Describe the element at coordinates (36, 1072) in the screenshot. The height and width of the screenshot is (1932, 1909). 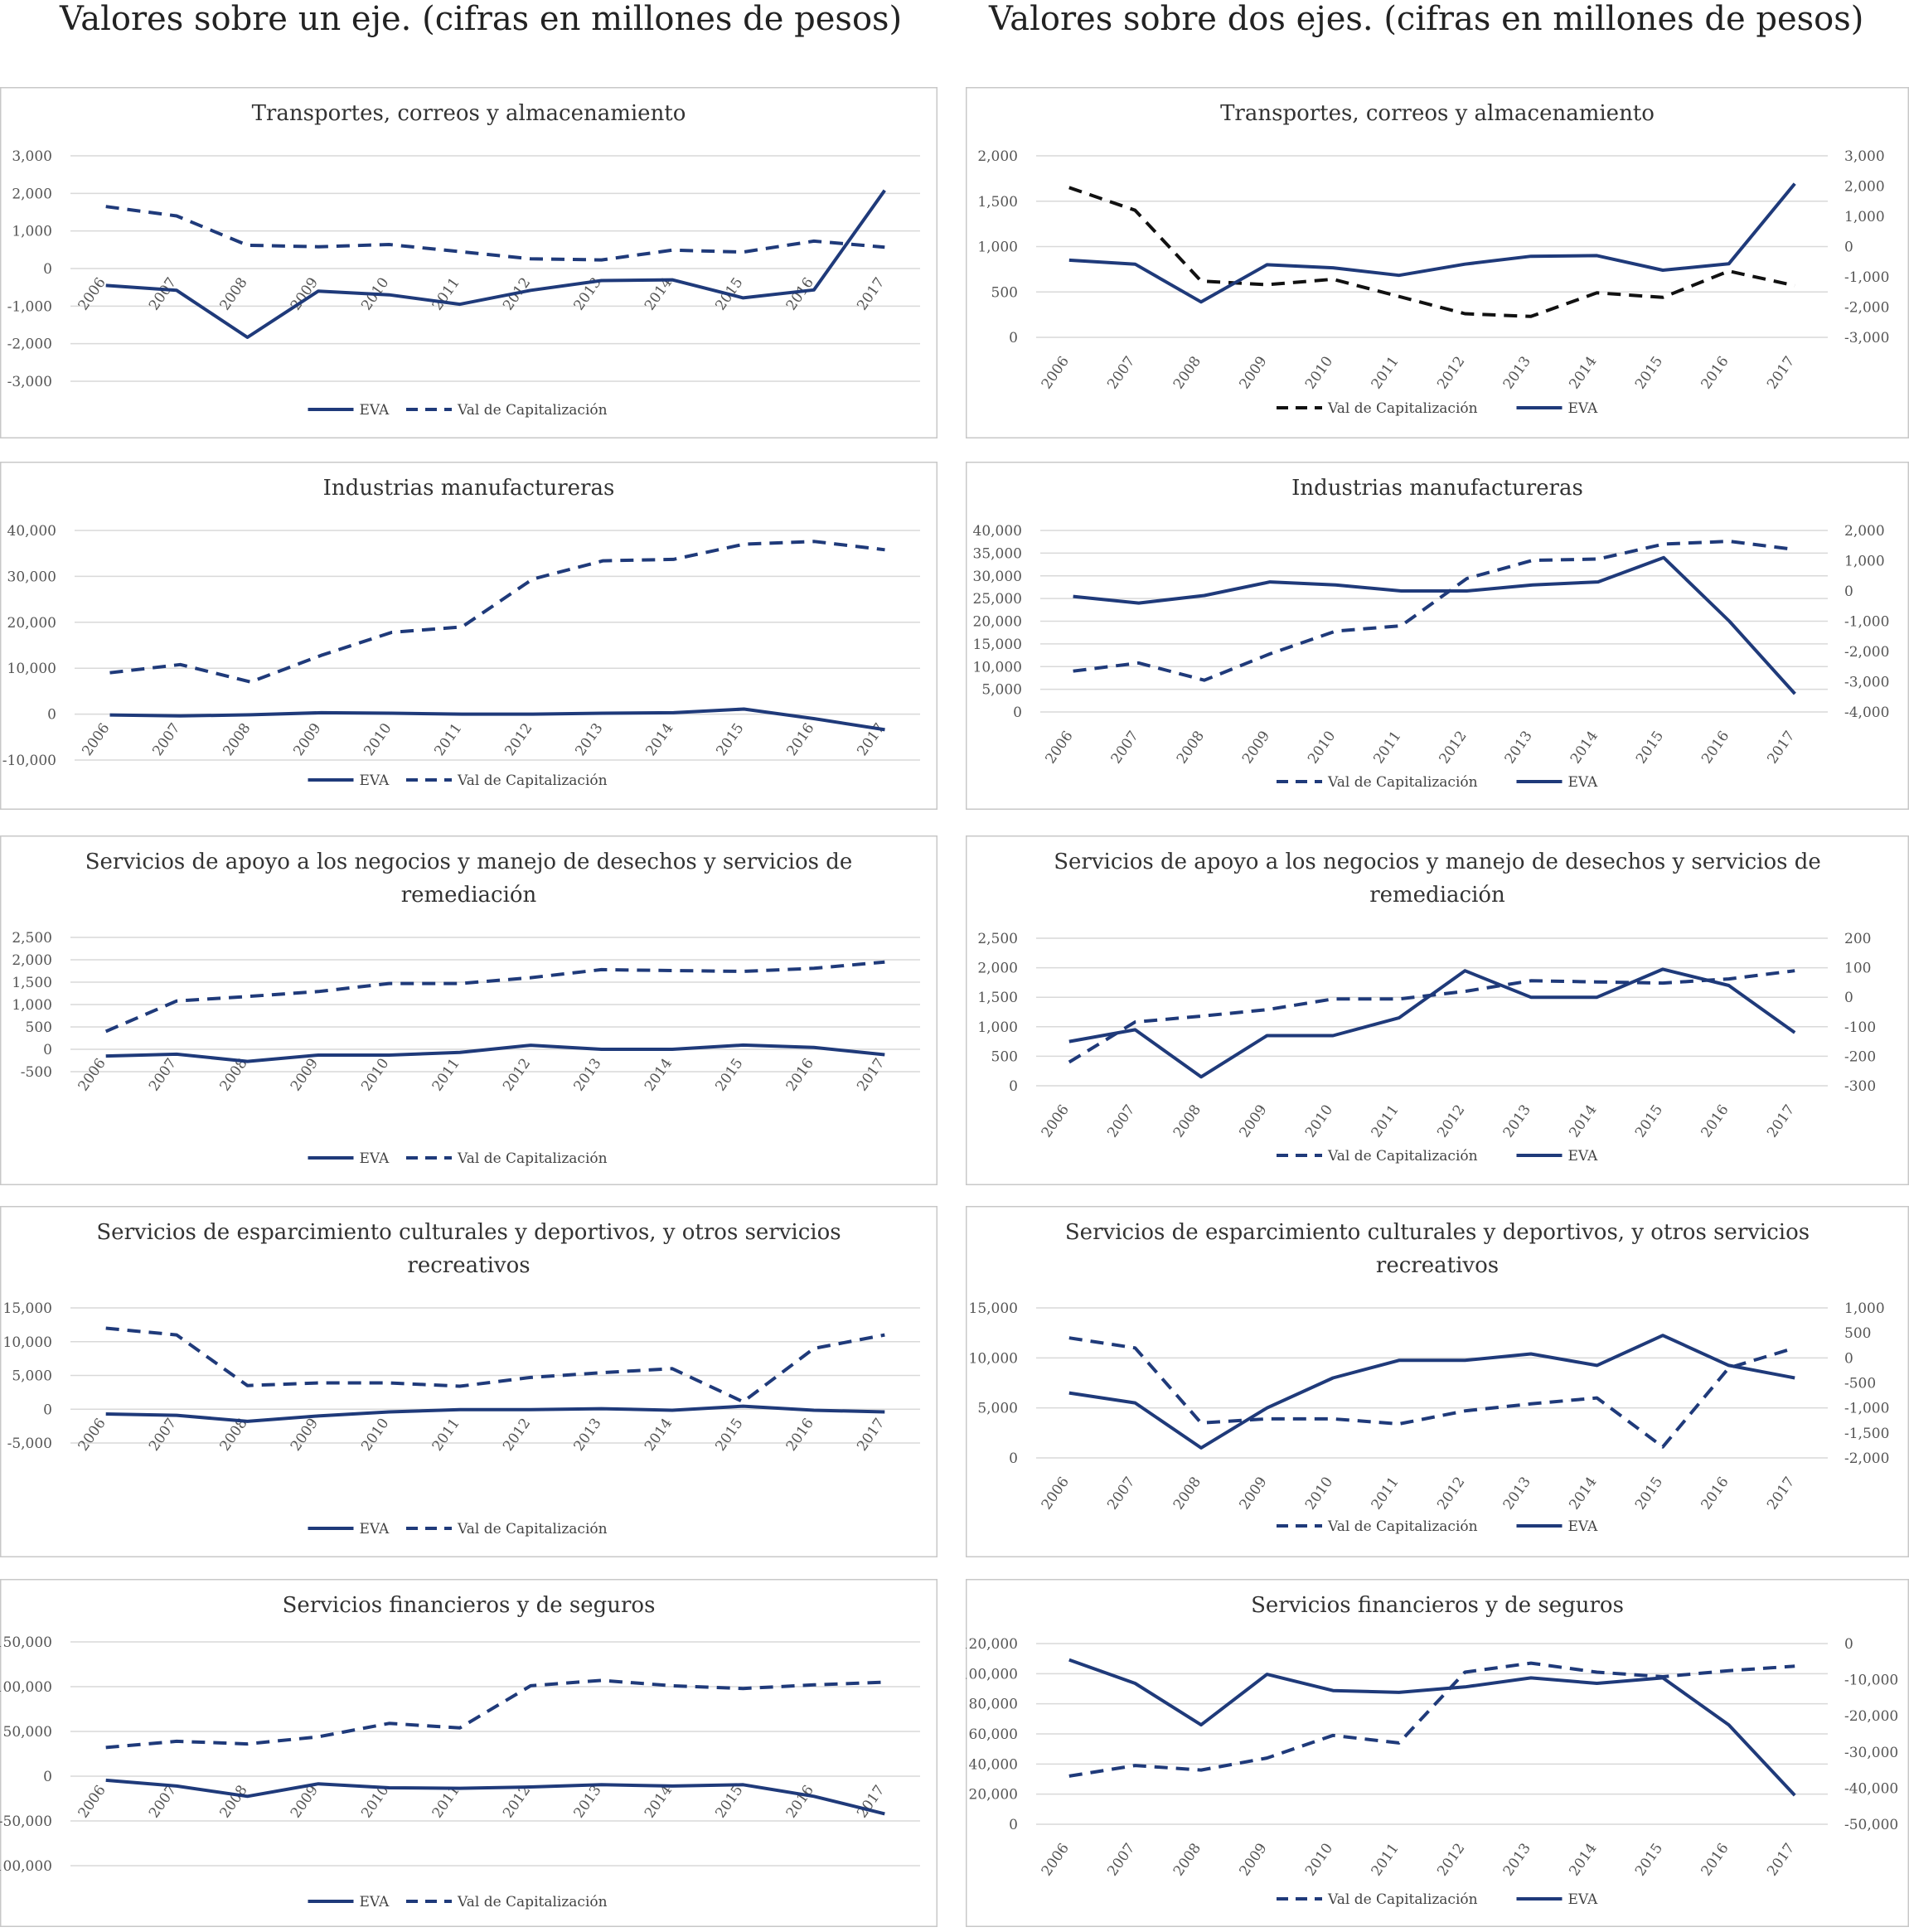
I see `y-tick-label: -500` at that location.